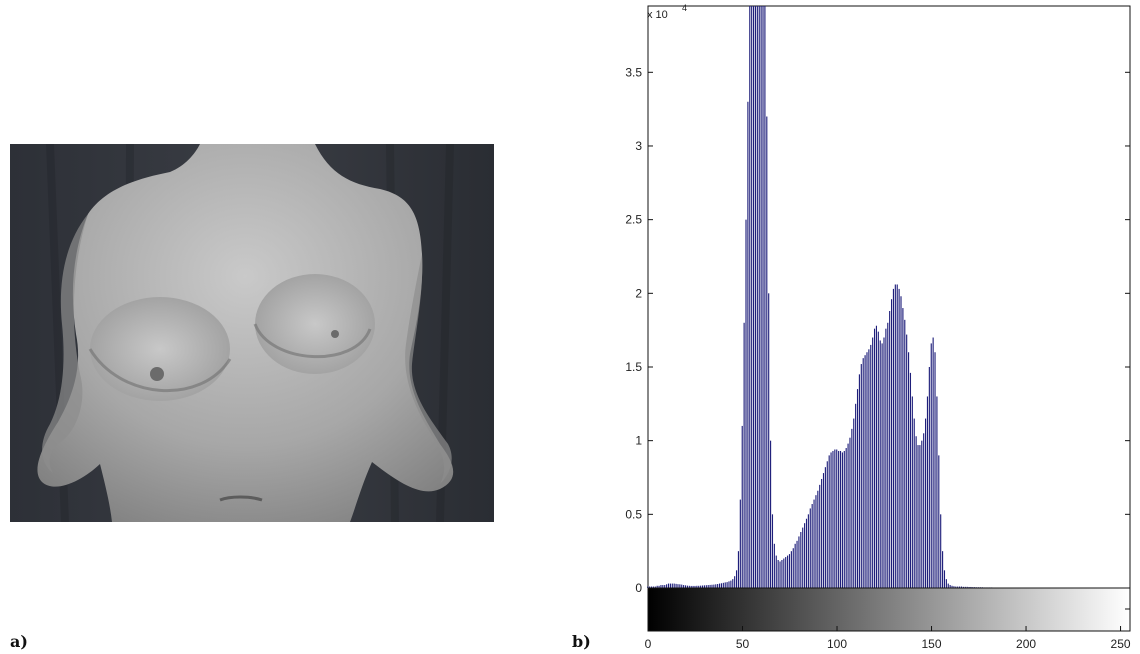 The image size is (1140, 654). Describe the element at coordinates (1121, 644) in the screenshot. I see `x-tick-label: 250` at that location.